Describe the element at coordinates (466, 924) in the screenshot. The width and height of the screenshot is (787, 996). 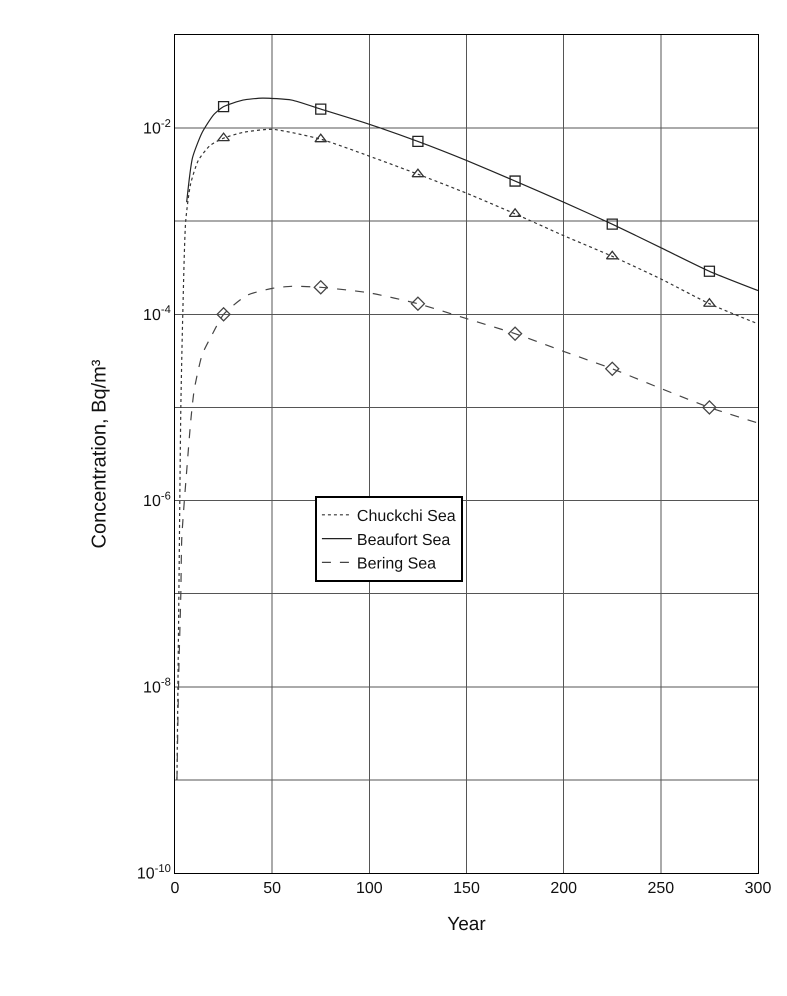
I see `x-axis-title: Year` at that location.